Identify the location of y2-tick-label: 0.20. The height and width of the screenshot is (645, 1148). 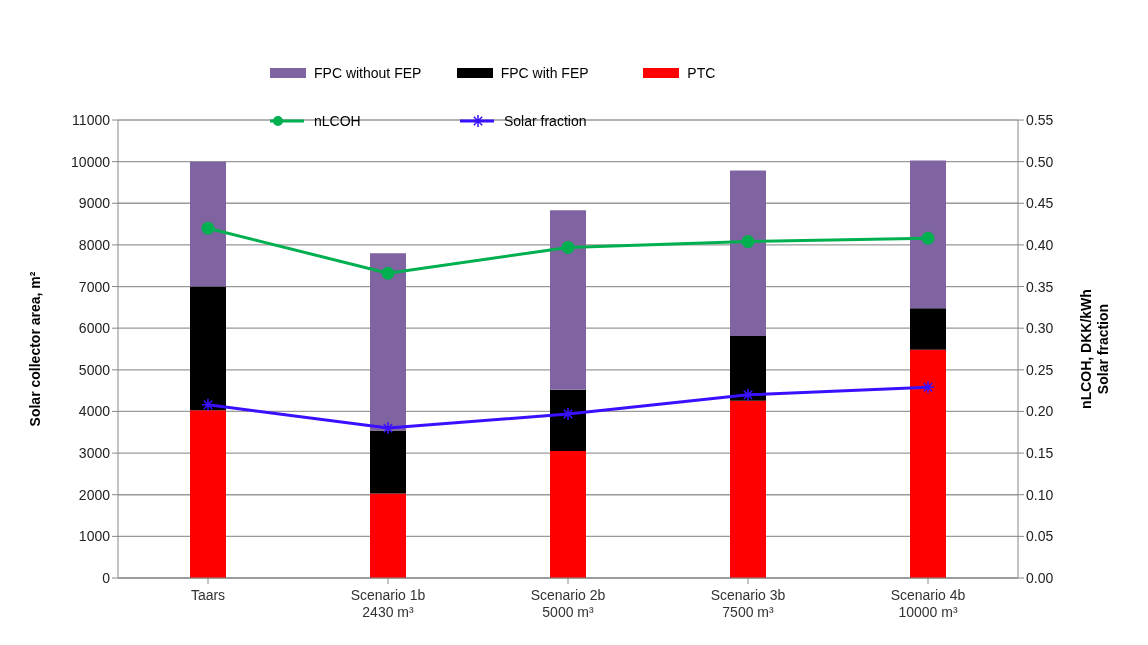
(1040, 411).